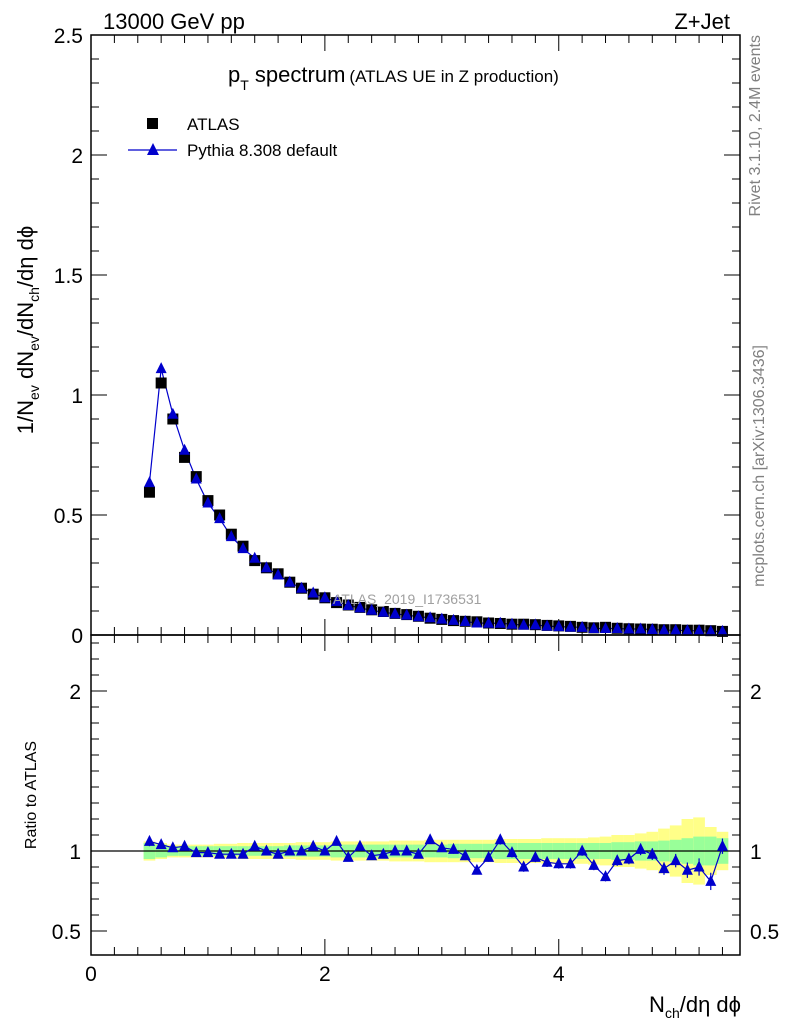 The height and width of the screenshot is (1024, 786). I want to click on legend-data-label: ATLAS, so click(213, 124).